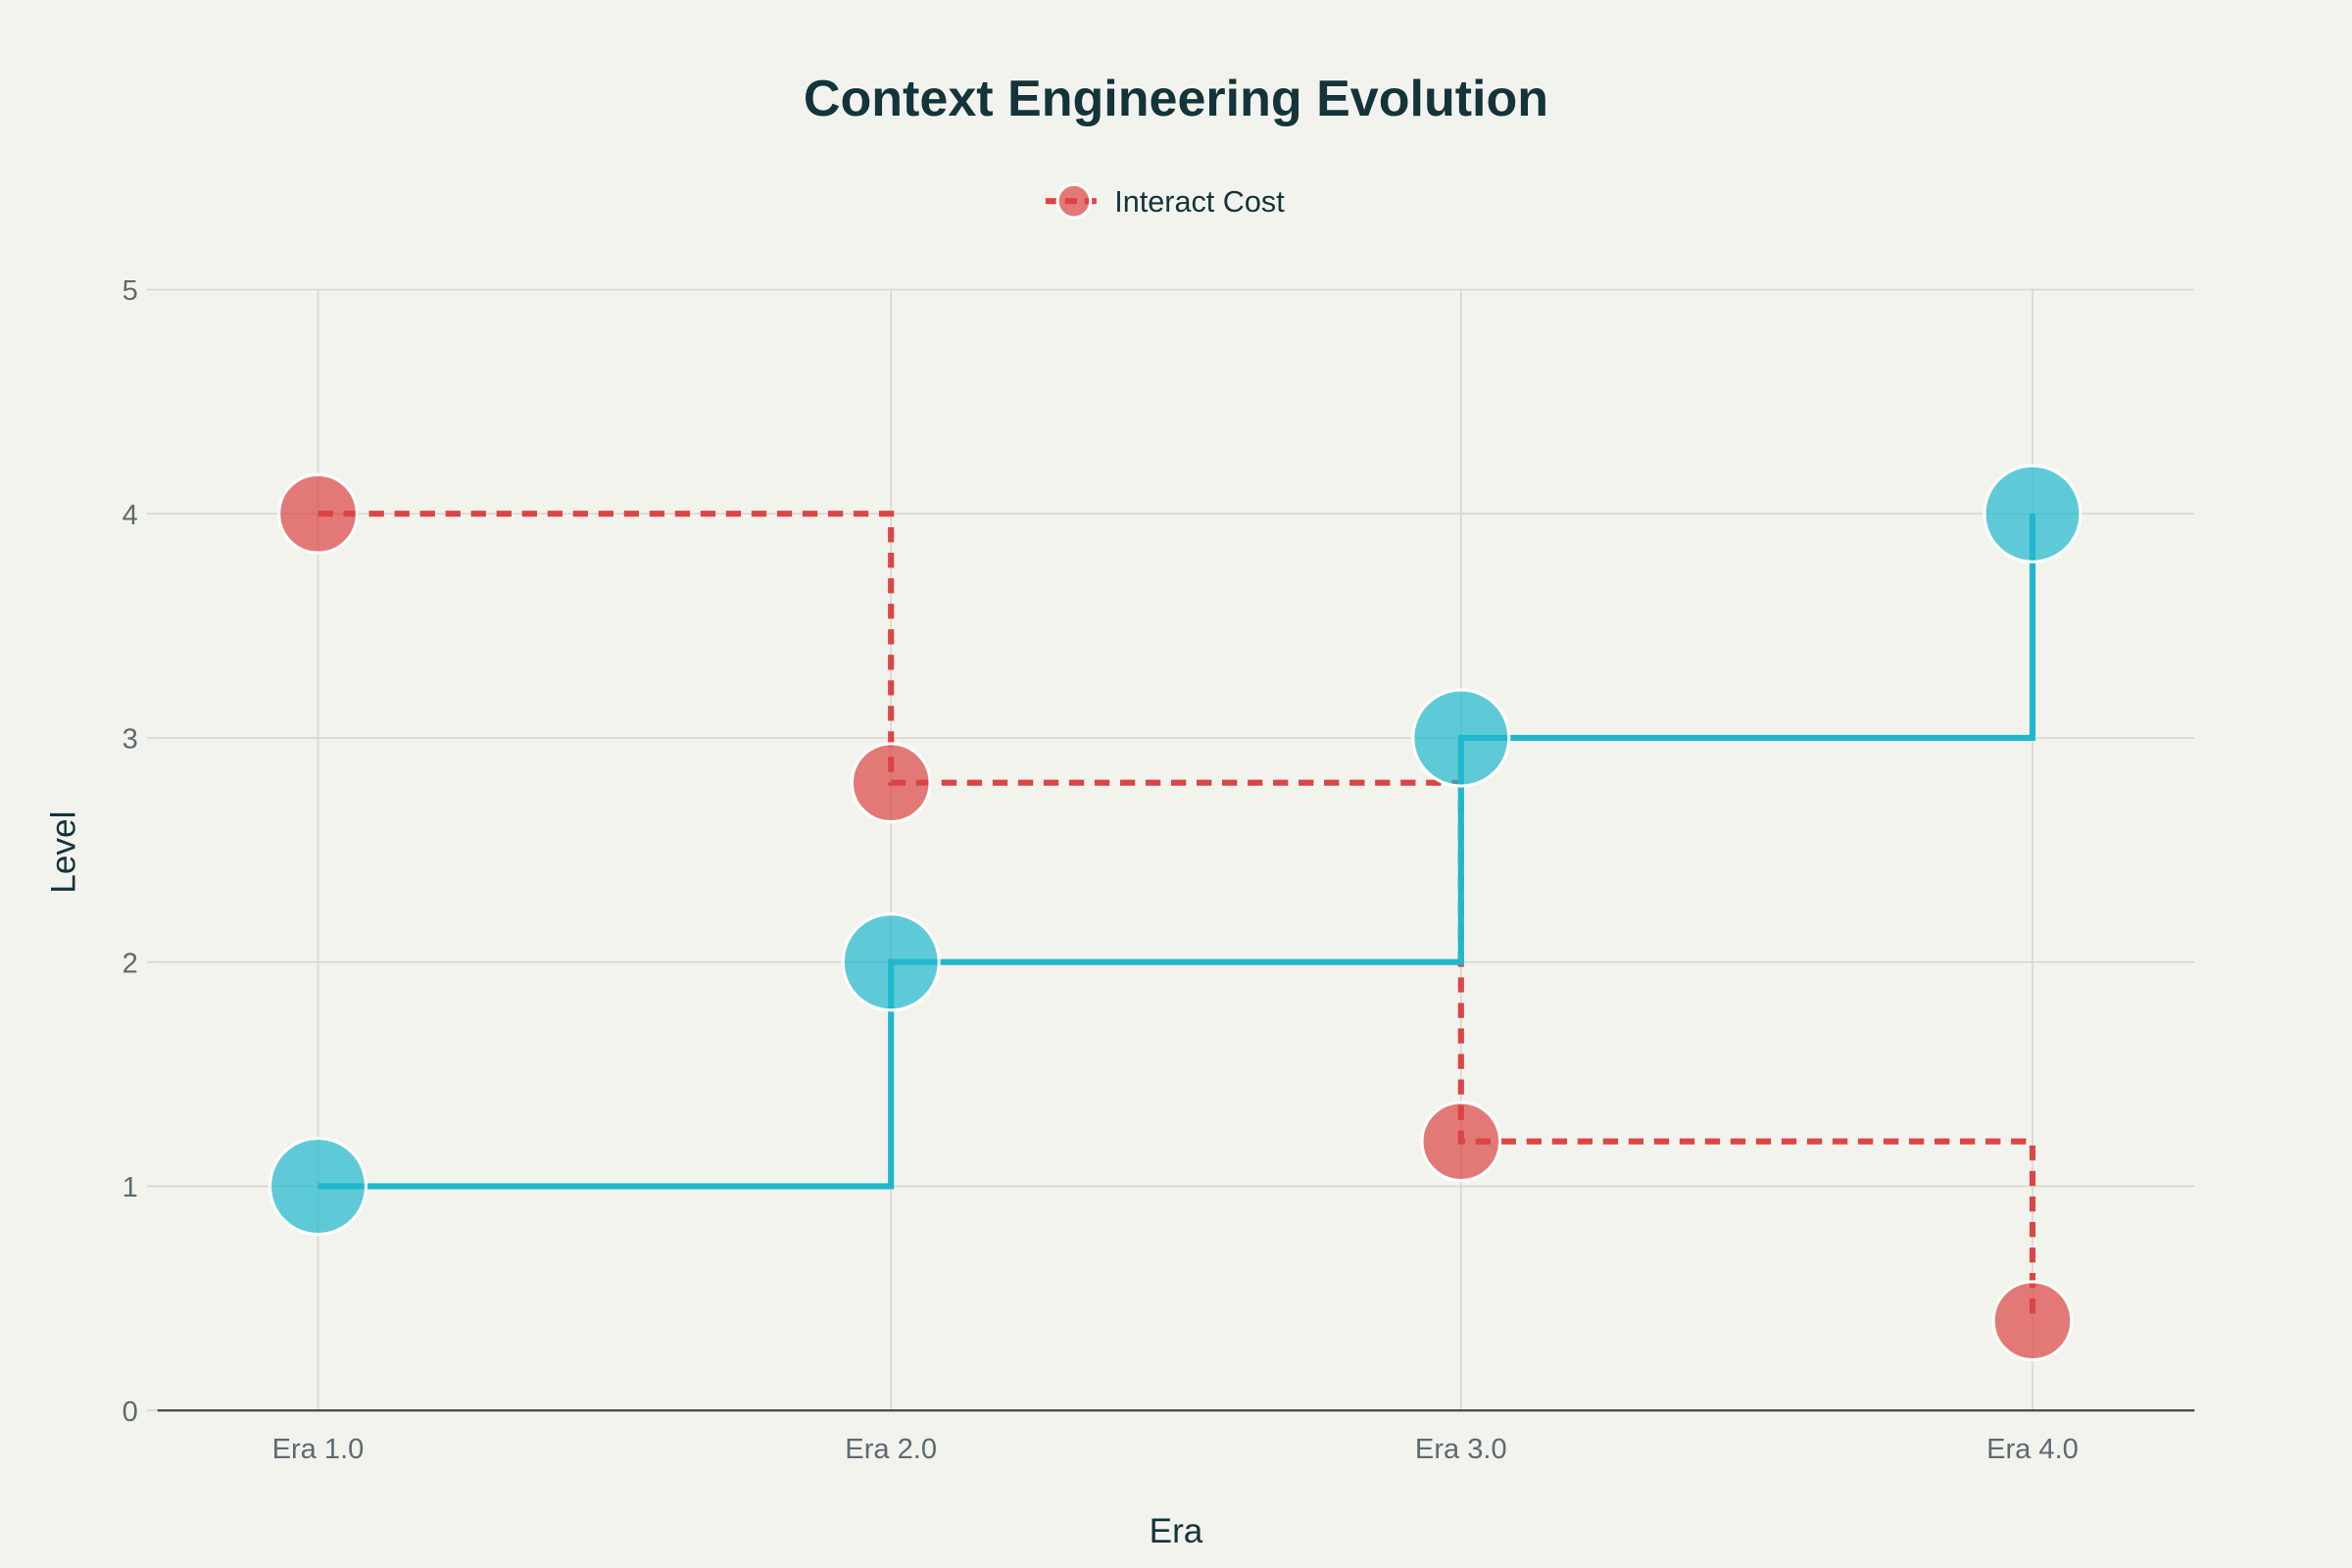 This screenshot has height=1568, width=2352. What do you see at coordinates (1176, 99) in the screenshot?
I see `chart-title: Context Engineering Evolution` at bounding box center [1176, 99].